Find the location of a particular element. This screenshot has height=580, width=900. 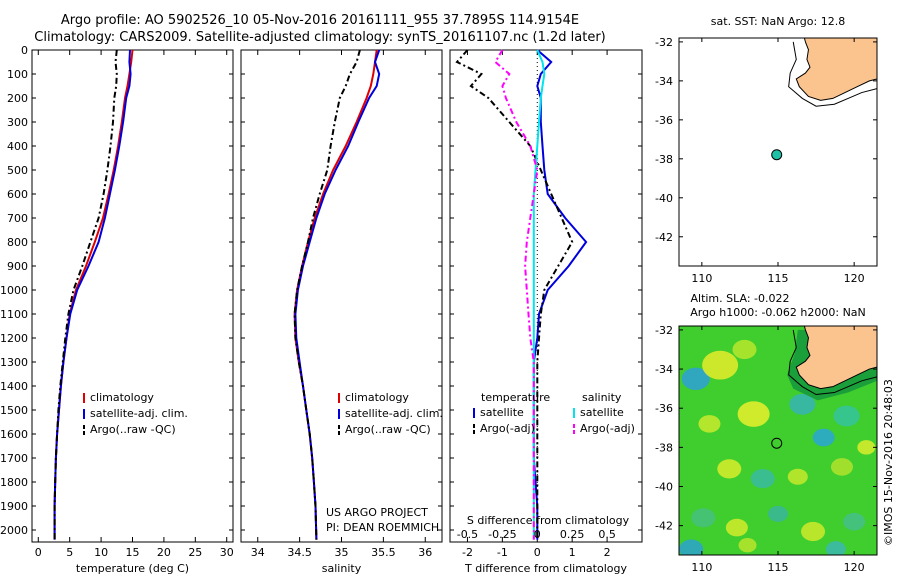

y-tick-label: 1300 is located at coordinates (14, 362).